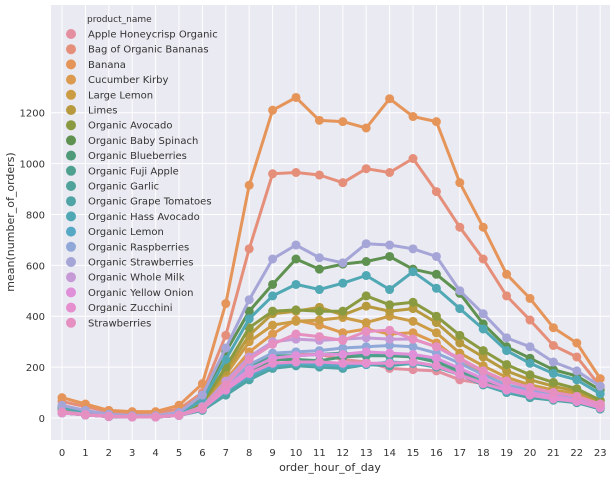 The image size is (615, 484). What do you see at coordinates (126, 232) in the screenshot?
I see `legend-entry: Organic Lemon` at bounding box center [126, 232].